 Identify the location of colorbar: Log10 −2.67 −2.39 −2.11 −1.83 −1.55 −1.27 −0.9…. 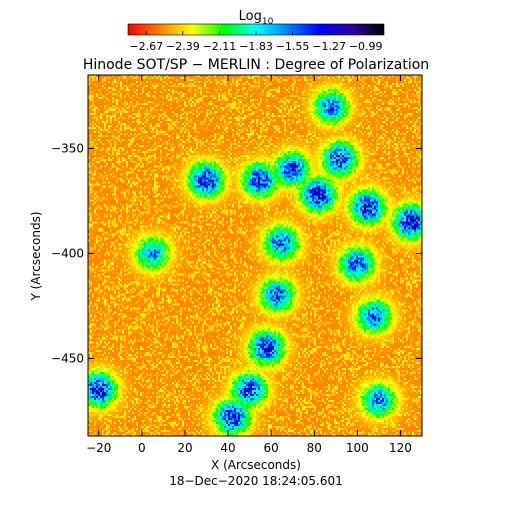
(256, 31).